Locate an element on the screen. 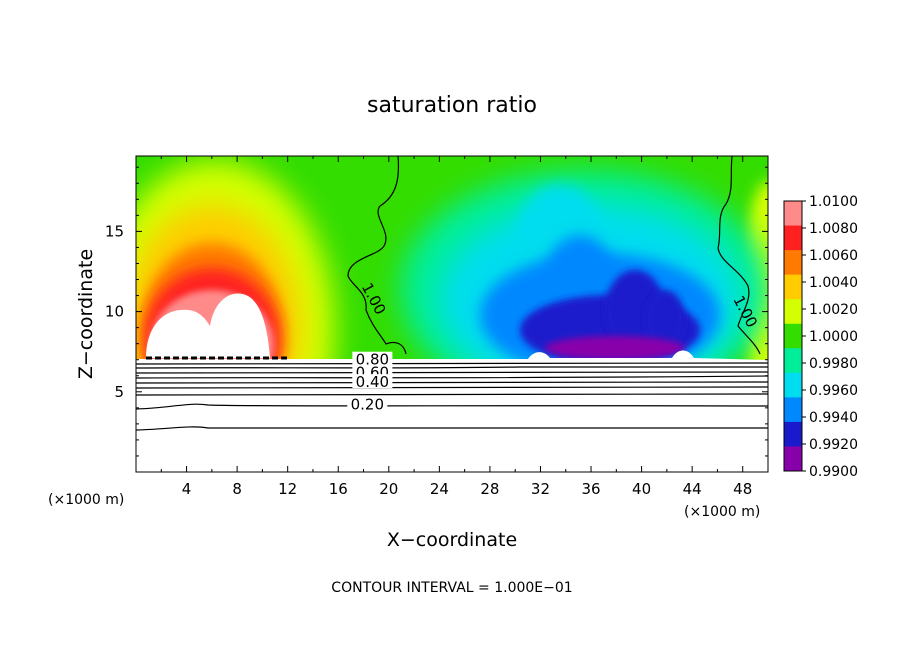 Image resolution: width=904 pixels, height=654 pixels. colorbar-label: 1.0080 is located at coordinates (833, 229).